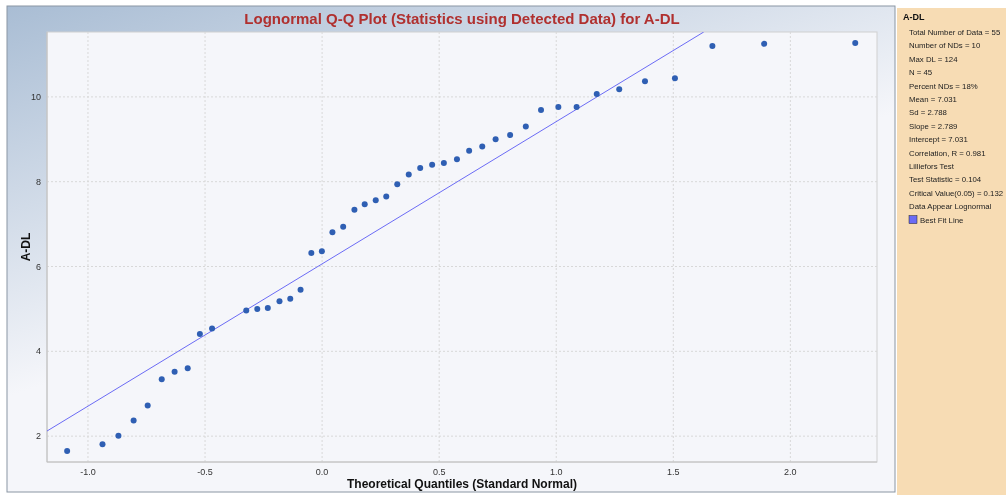 This screenshot has height=495, width=1006. I want to click on x-axis-title: Theoretical Quantiles (Standard Normal), so click(462, 484).